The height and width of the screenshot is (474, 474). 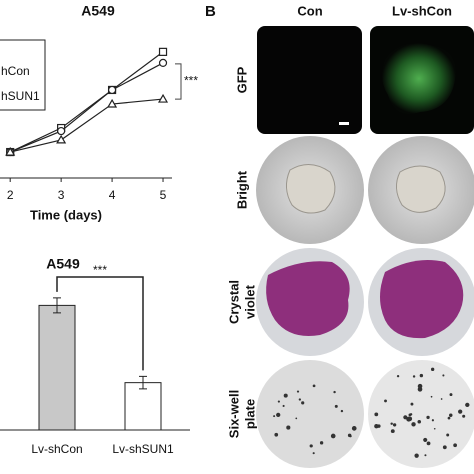 I want to click on x-axis-label: Time (days), so click(x=66, y=214).